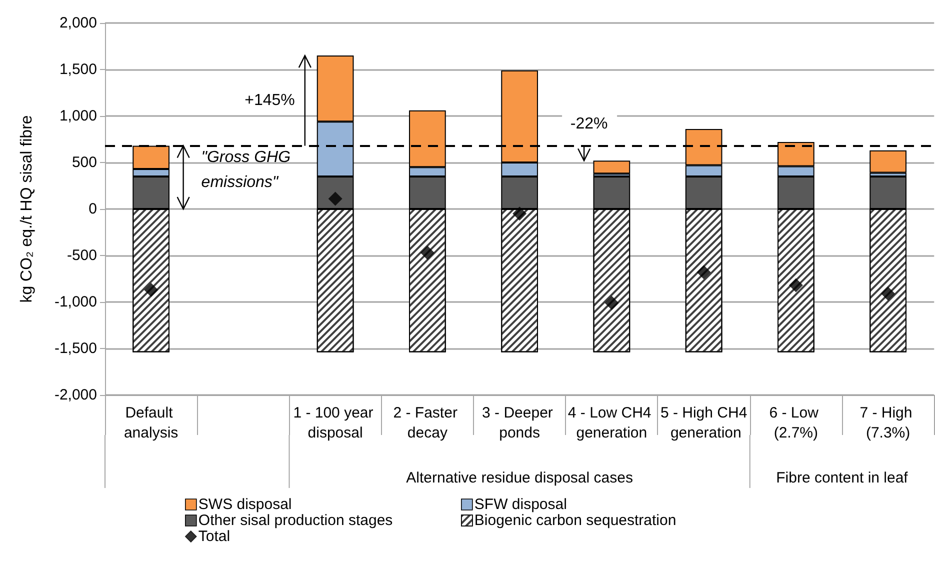 The height and width of the screenshot is (569, 935). I want to click on y-tick-label: 0, so click(92, 209).